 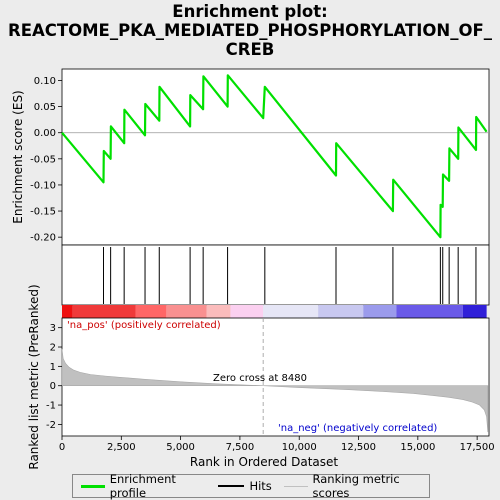 What do you see at coordinates (260, 378) in the screenshot?
I see `zero-cross-annotation: Zero cross at 8480` at bounding box center [260, 378].